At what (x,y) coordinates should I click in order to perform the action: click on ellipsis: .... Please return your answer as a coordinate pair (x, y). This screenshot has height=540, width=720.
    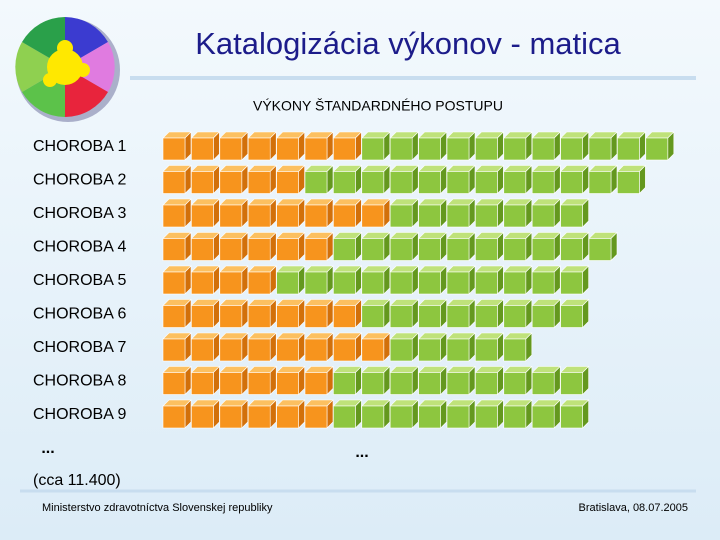
    Looking at the image, I should click on (361, 452).